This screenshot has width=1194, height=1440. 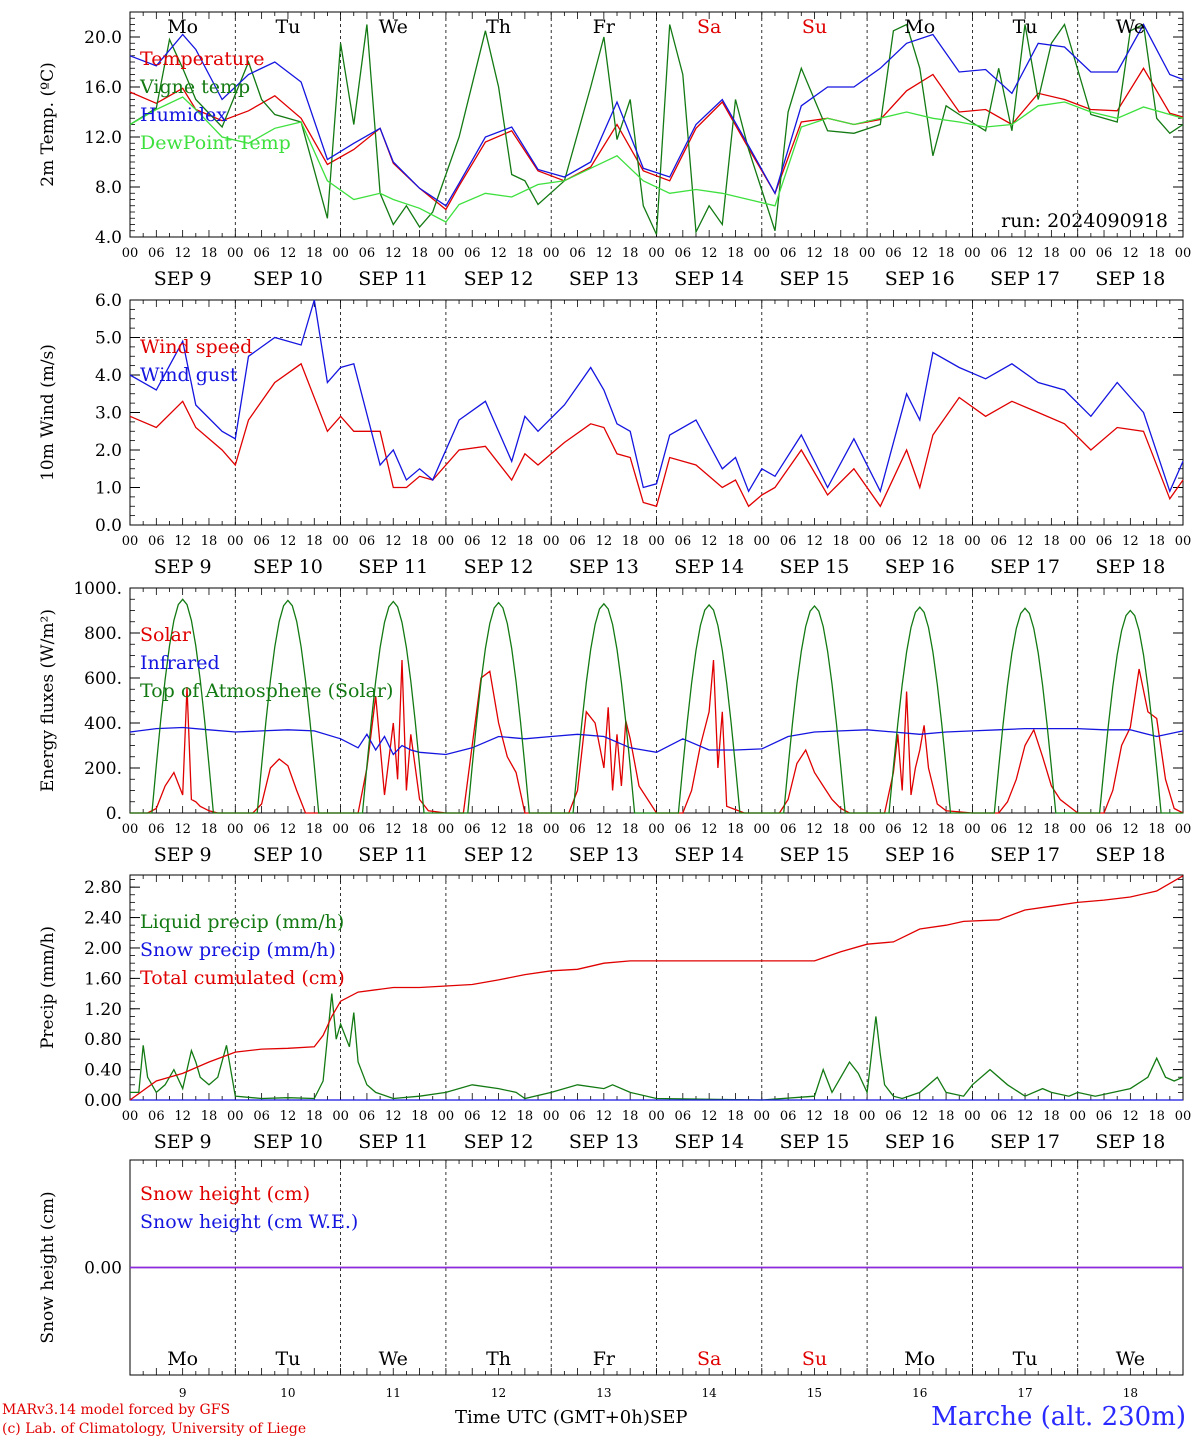 What do you see at coordinates (225, 1194) in the screenshot?
I see `legend-entry: Snow height (cm)` at bounding box center [225, 1194].